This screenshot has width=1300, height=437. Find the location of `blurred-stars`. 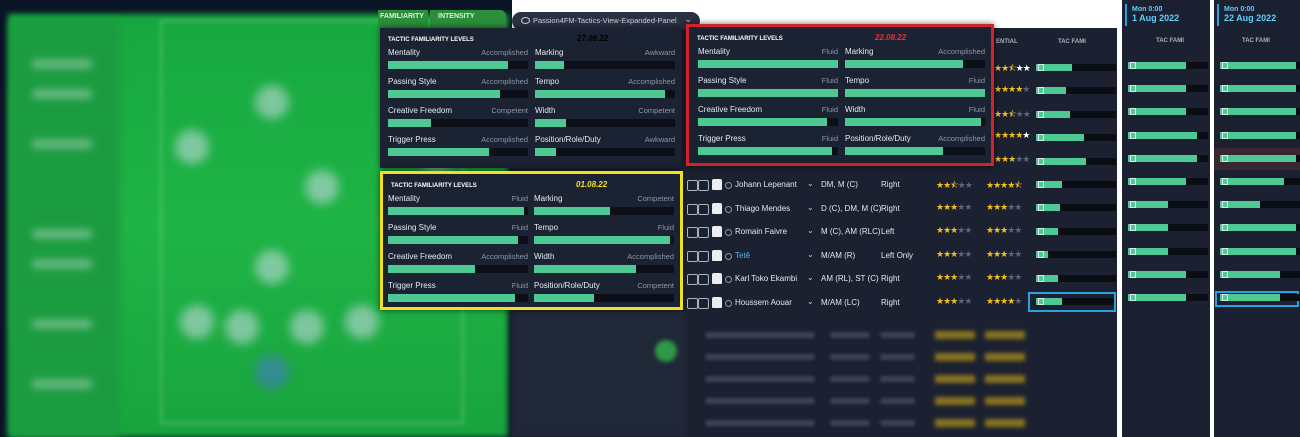

blurred-stars is located at coordinates (955, 335).